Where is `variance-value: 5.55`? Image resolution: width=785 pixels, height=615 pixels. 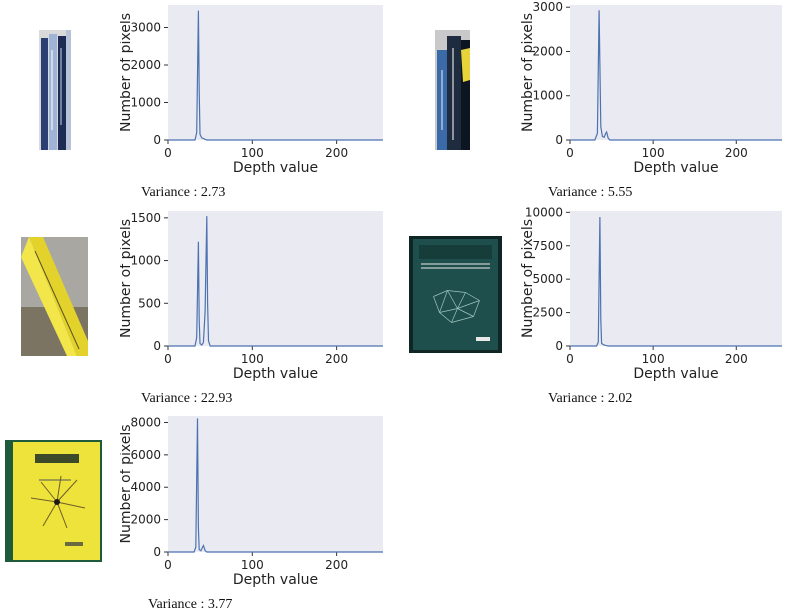
variance-value: 5.55 is located at coordinates (620, 192).